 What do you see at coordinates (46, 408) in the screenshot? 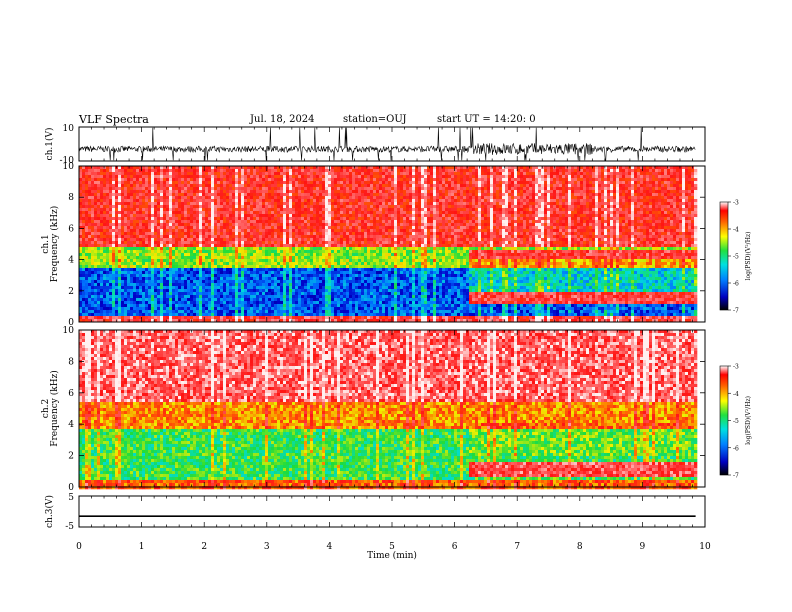
I see `ch2-spectrogram-channel-label: ch.2` at bounding box center [46, 408].